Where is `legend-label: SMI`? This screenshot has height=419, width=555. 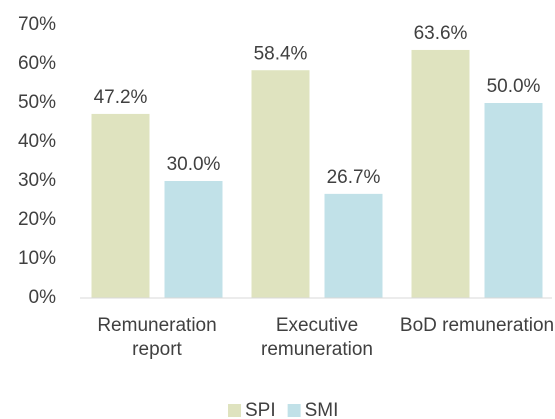 legend-label: SMI is located at coordinates (322, 409).